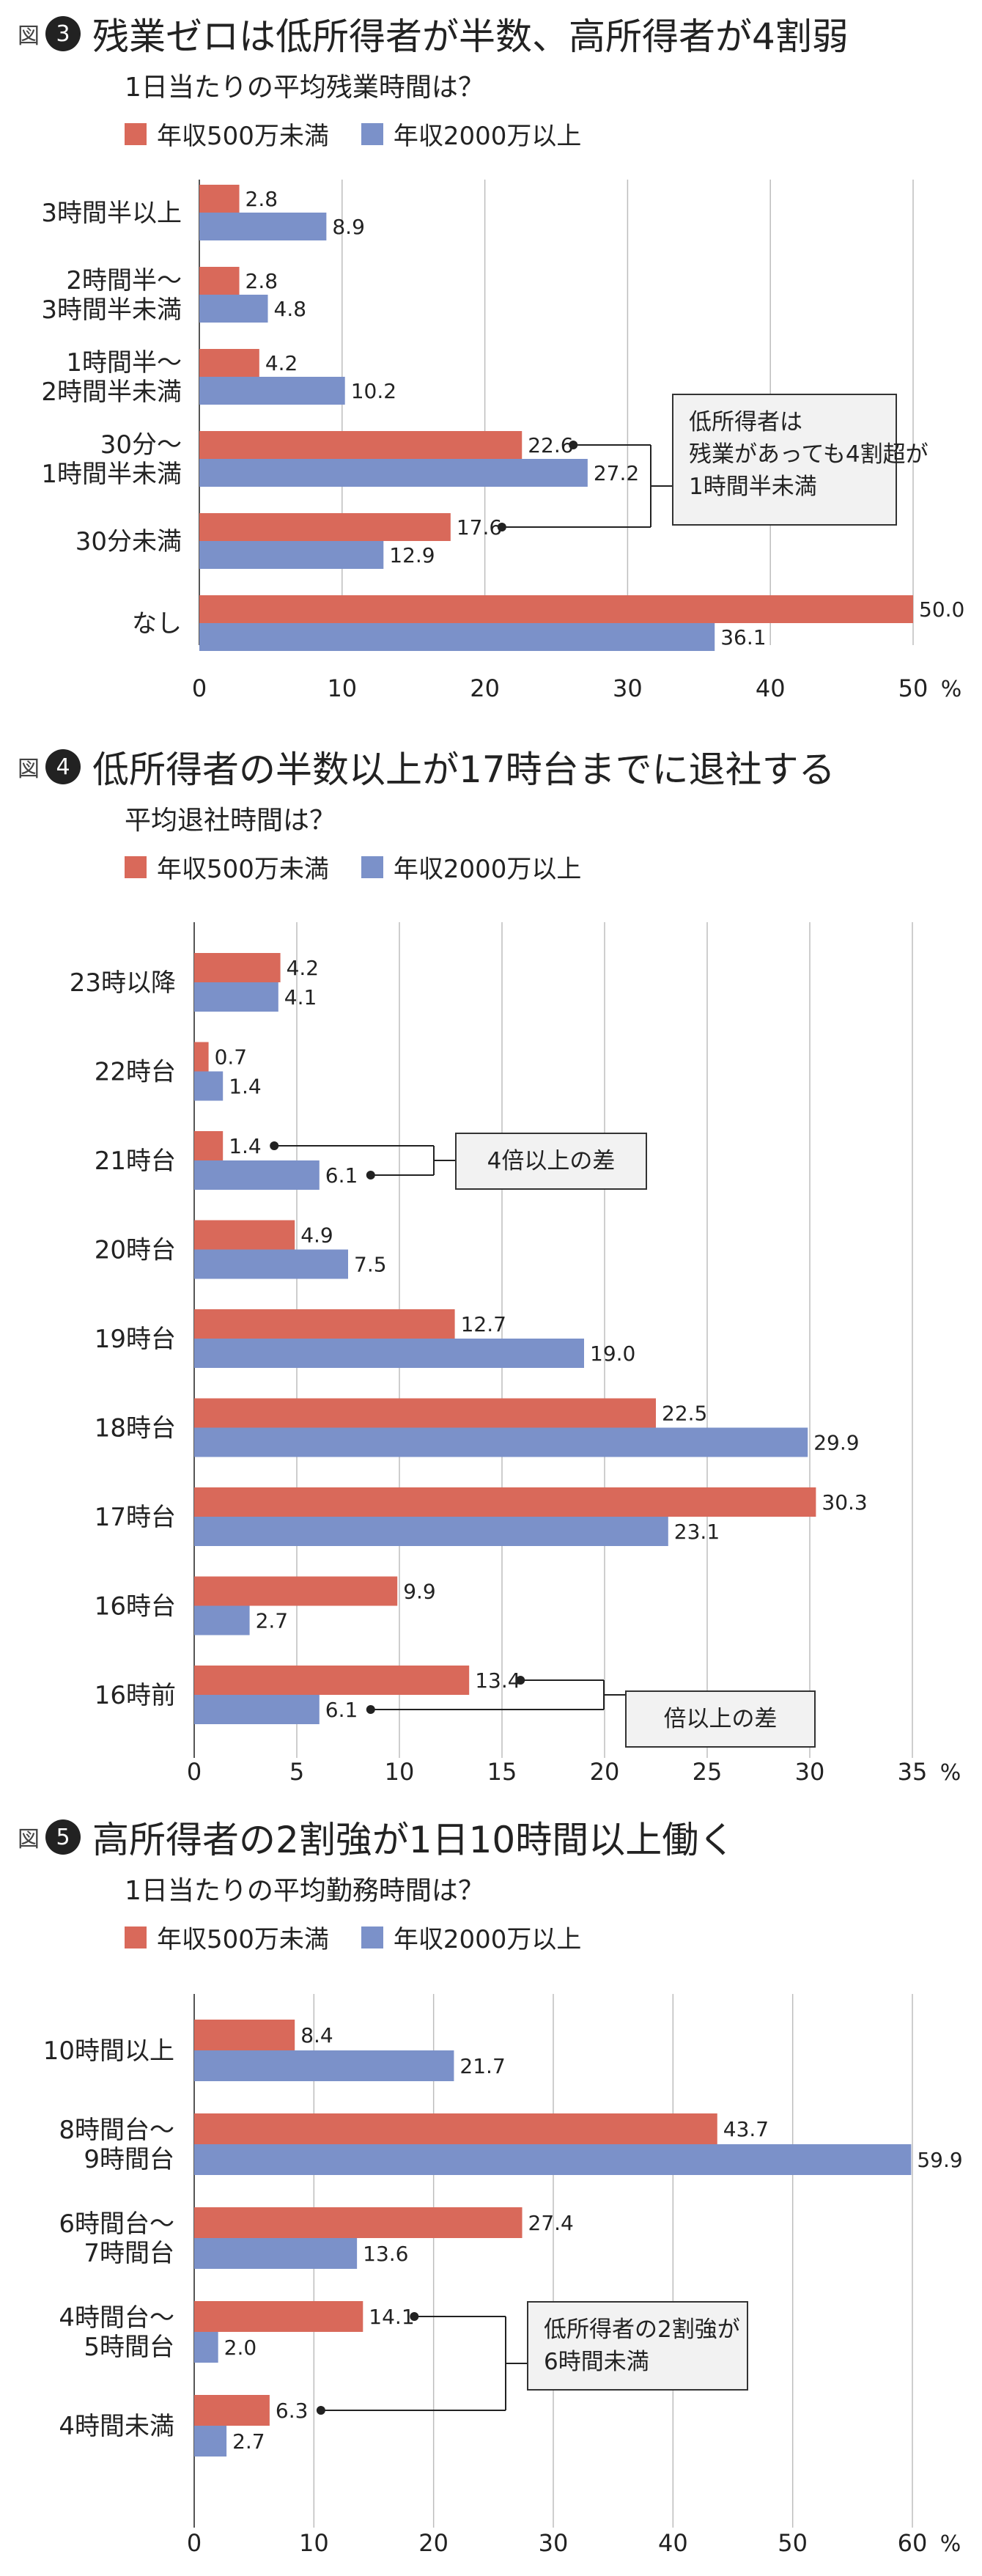  I want to click on x-unit-label: %, so click(950, 2544).